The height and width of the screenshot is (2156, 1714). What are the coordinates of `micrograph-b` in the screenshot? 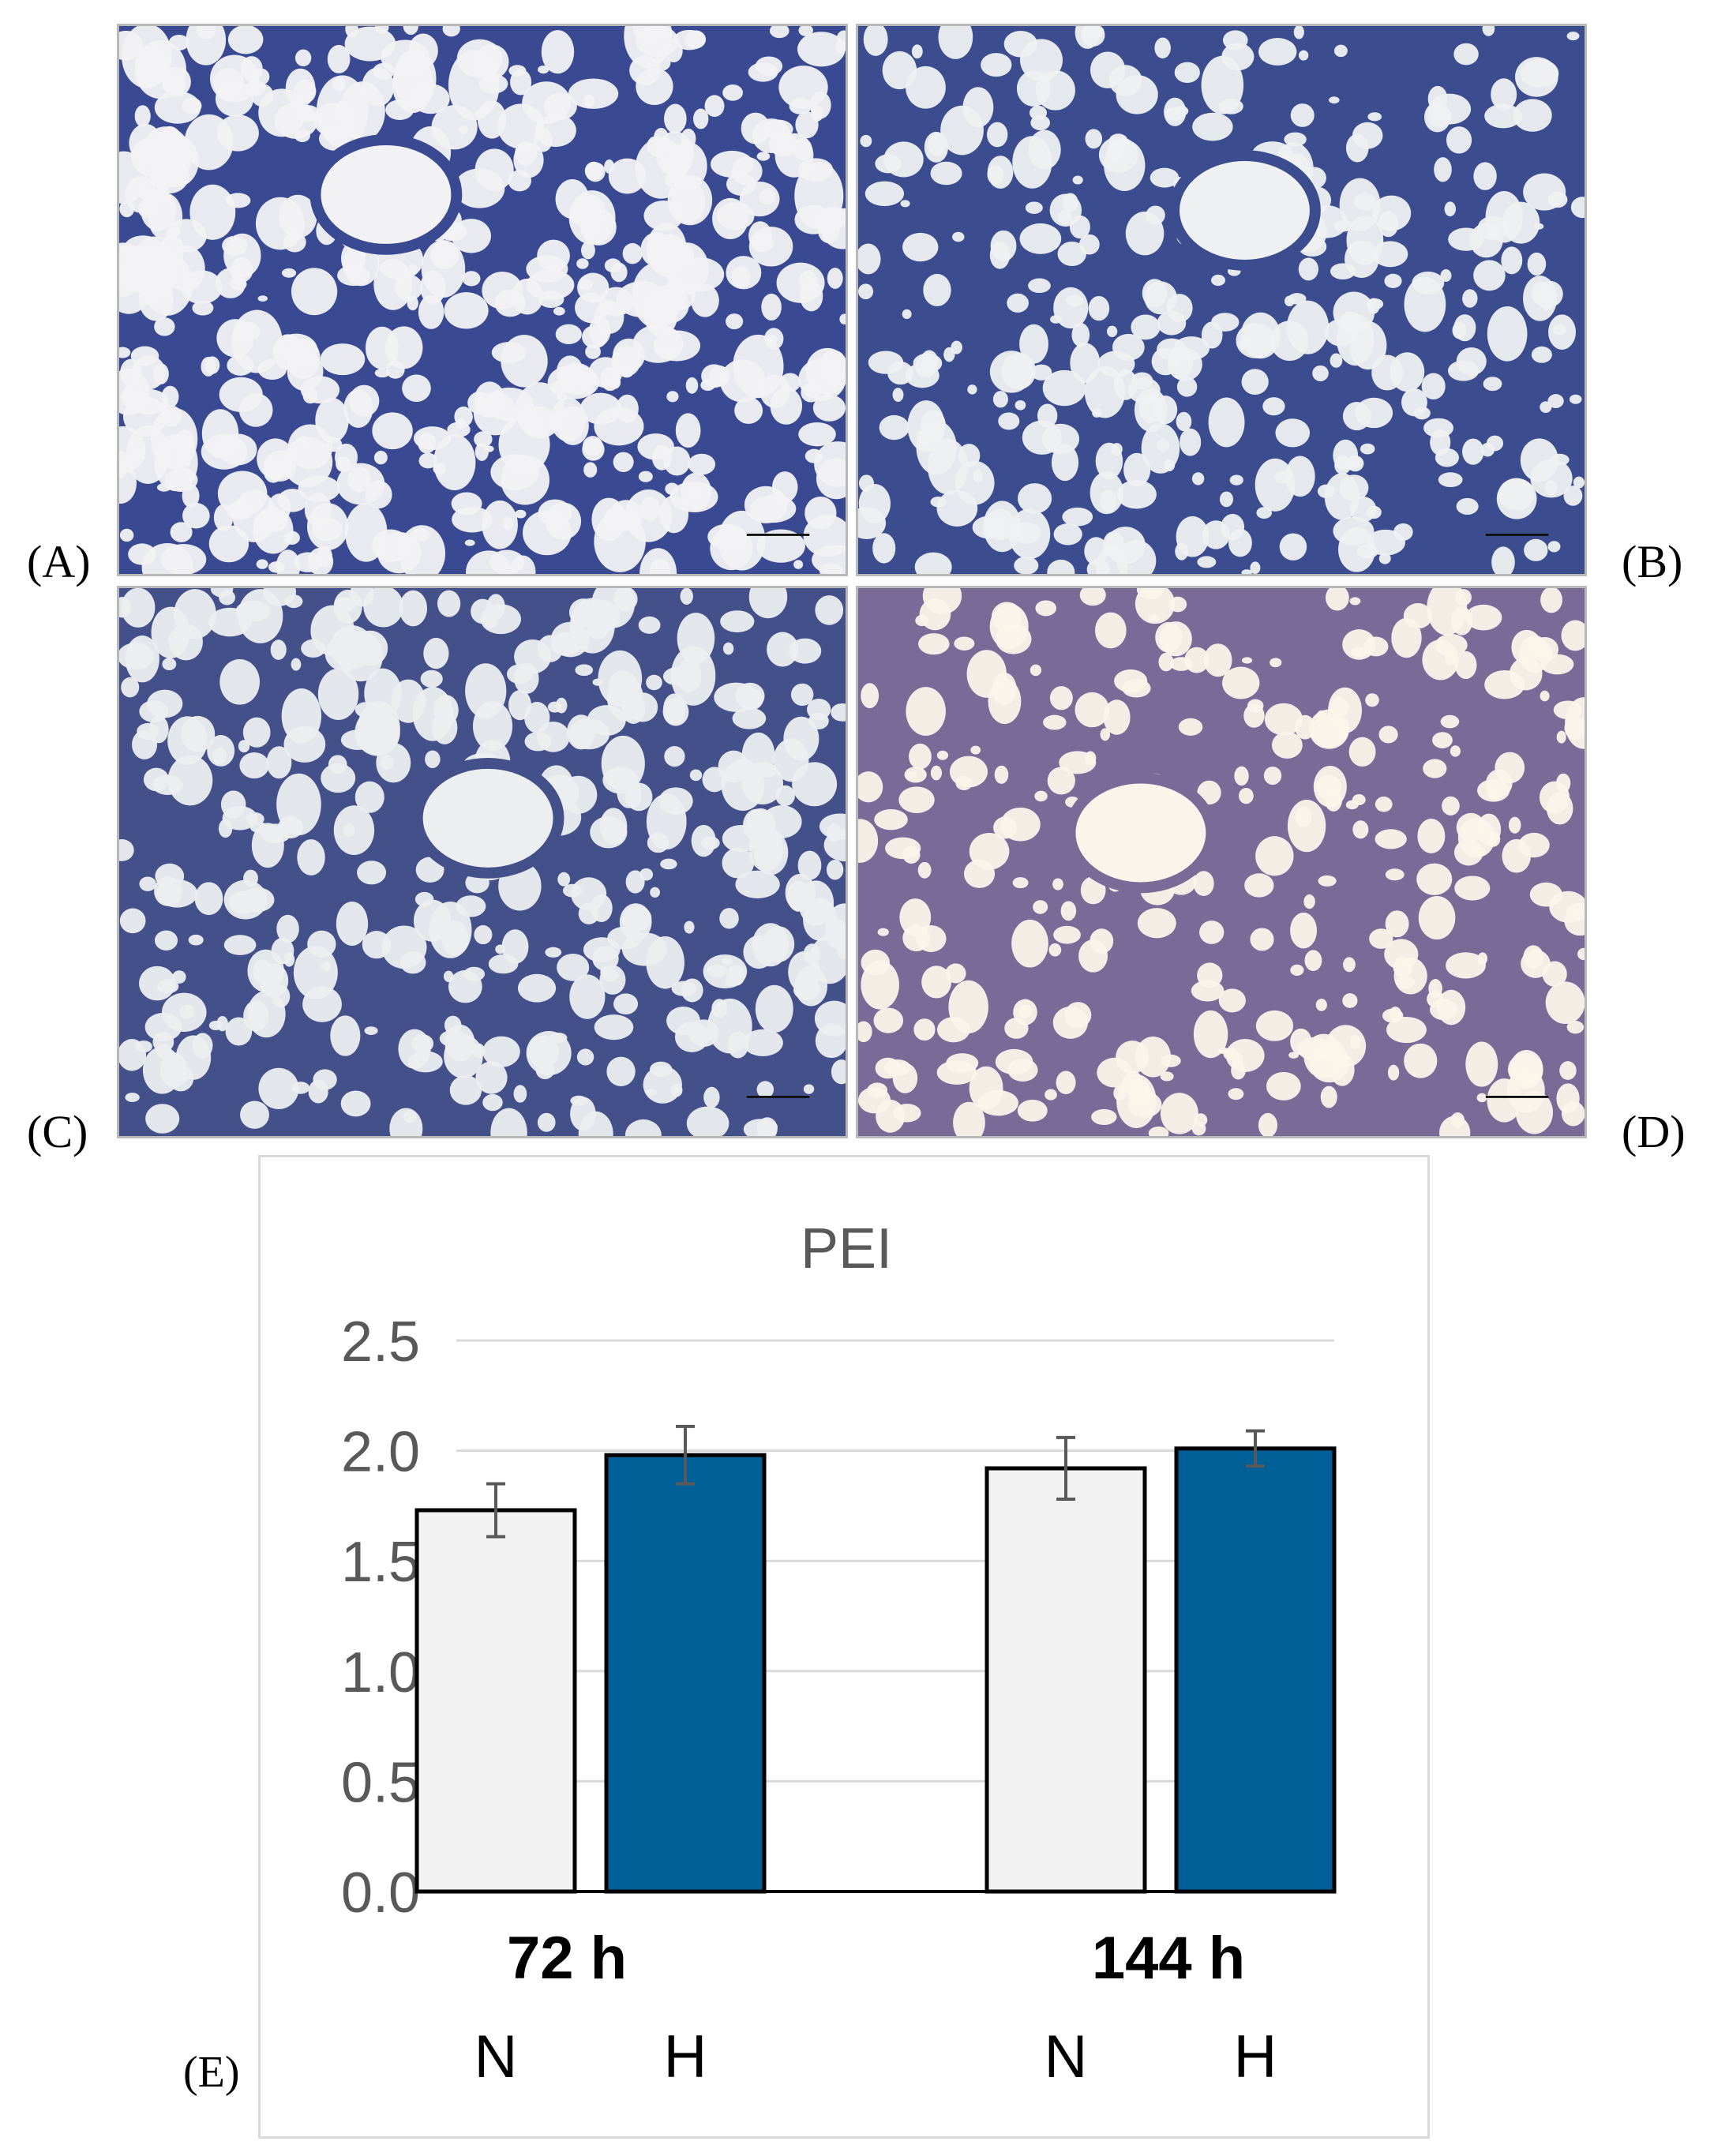 It's located at (1221, 300).